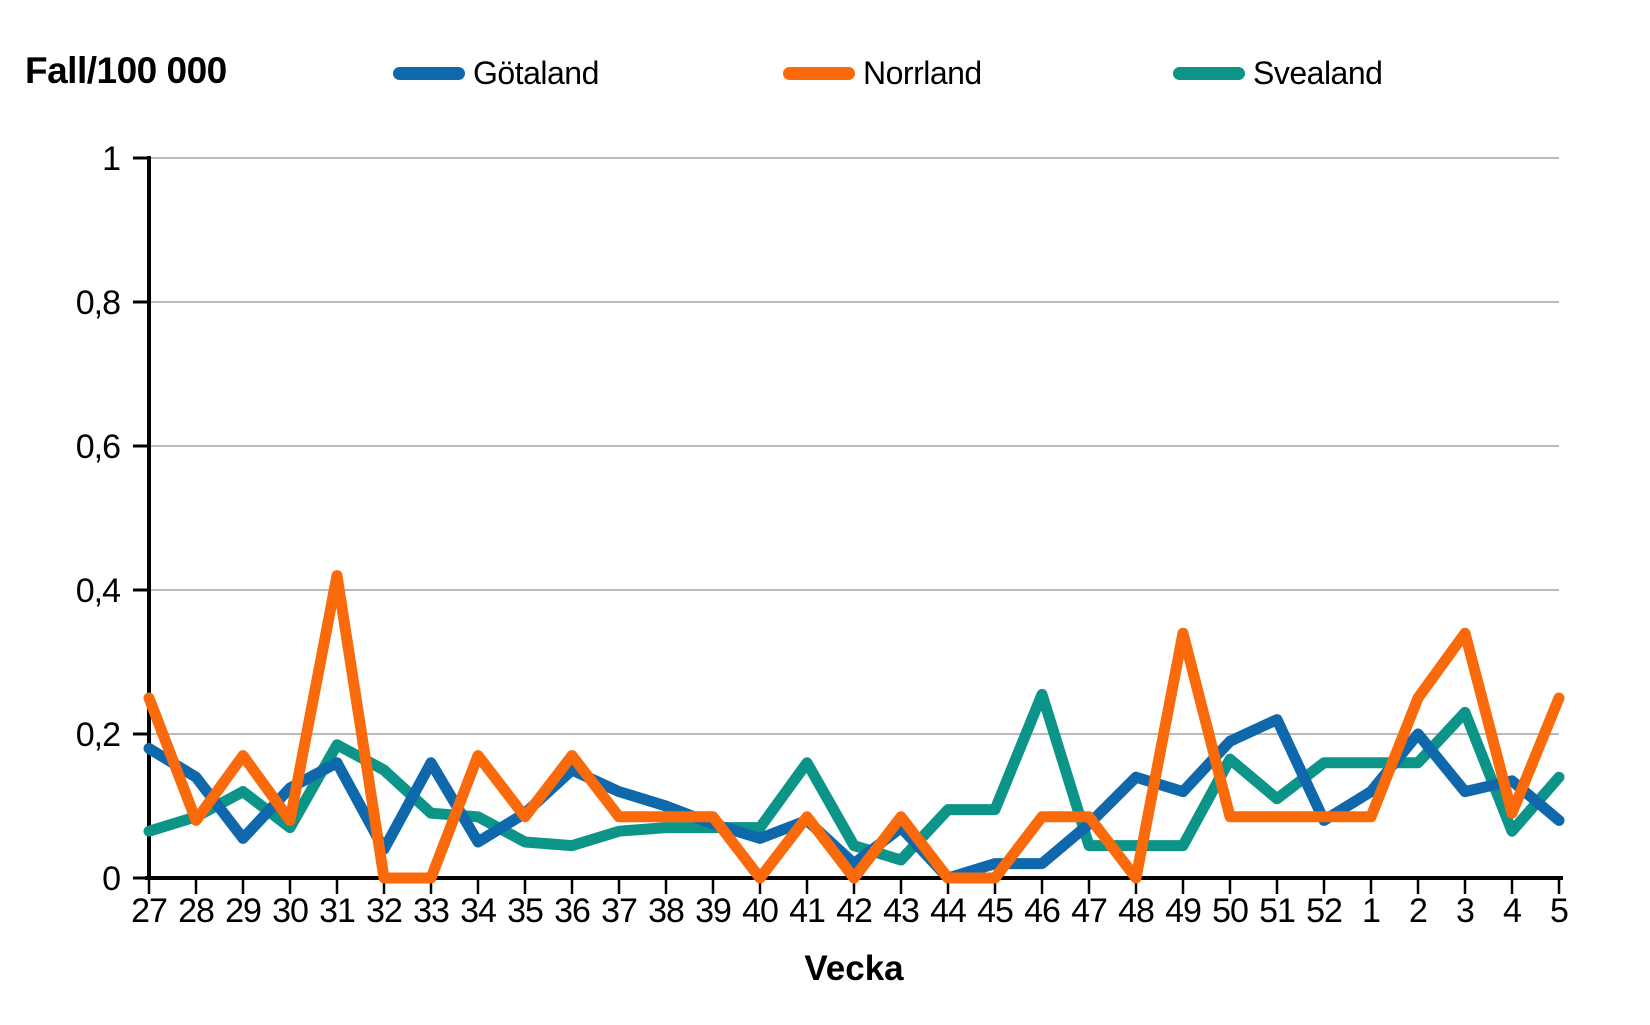  I want to click on x-axis-tick-label: 30, so click(290, 911).